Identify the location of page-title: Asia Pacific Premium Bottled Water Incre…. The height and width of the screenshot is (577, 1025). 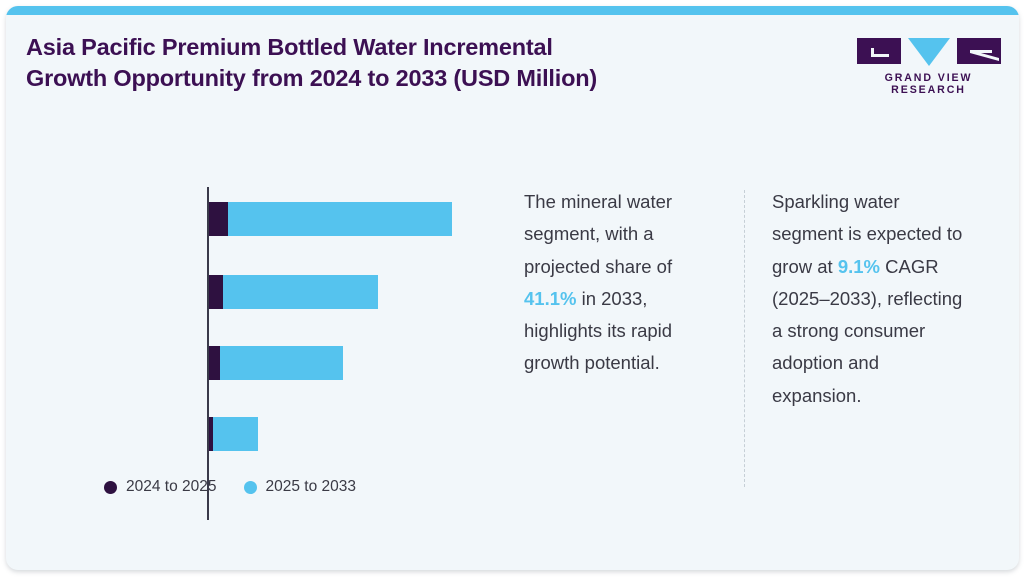
(386, 63).